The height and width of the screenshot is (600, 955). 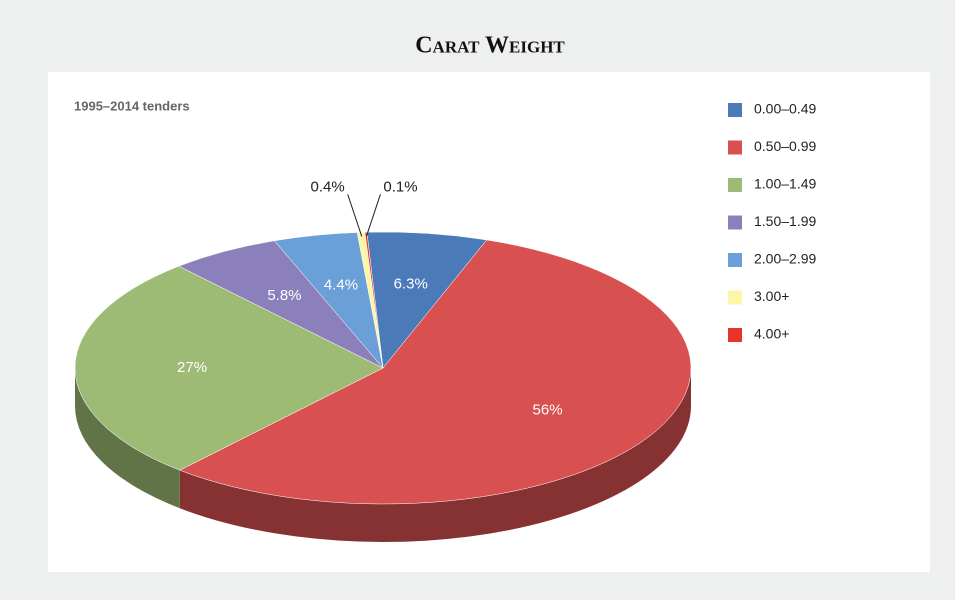 What do you see at coordinates (490, 46) in the screenshot?
I see `chart-title: Carat Weight` at bounding box center [490, 46].